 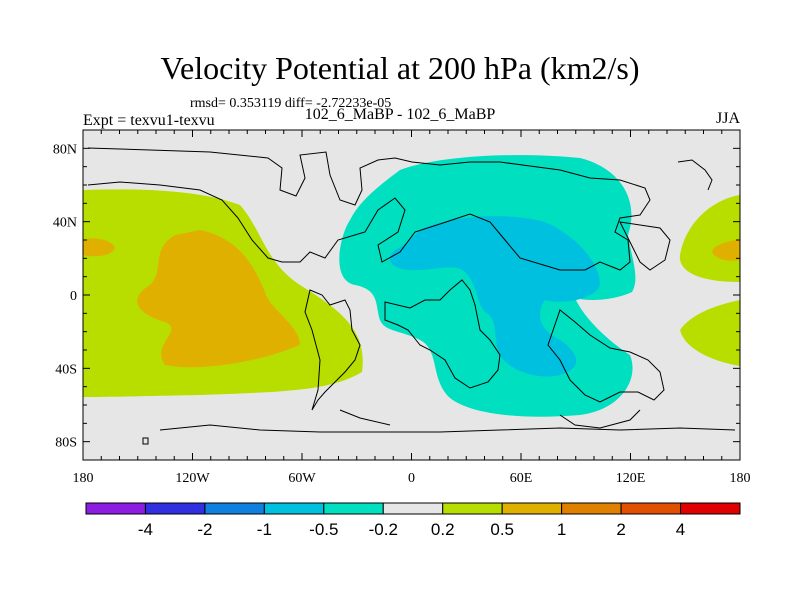 What do you see at coordinates (400, 114) in the screenshot?
I see `case-label: 102_6_MaBP - 102_6_MaBP` at bounding box center [400, 114].